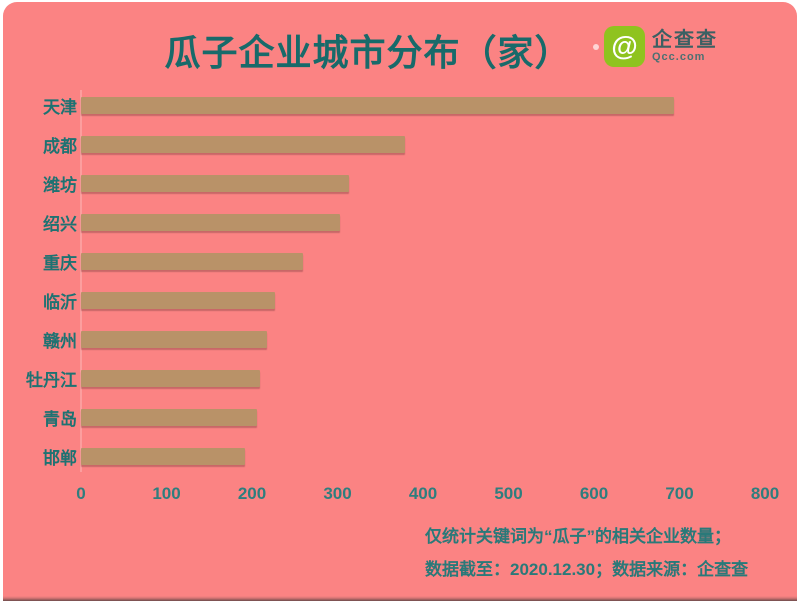 Image resolution: width=800 pixels, height=601 pixels. I want to click on x-axis: 0 100 200 300 400 500 600 700 800, so click(427, 495).